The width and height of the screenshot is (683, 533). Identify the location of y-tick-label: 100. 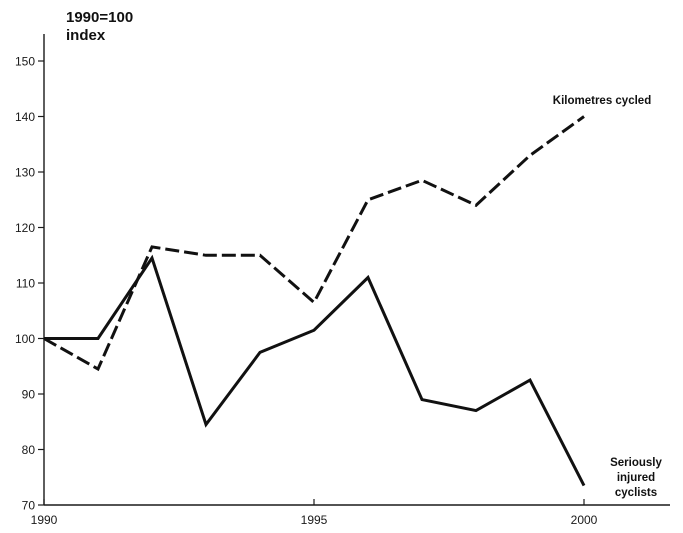
(25, 339).